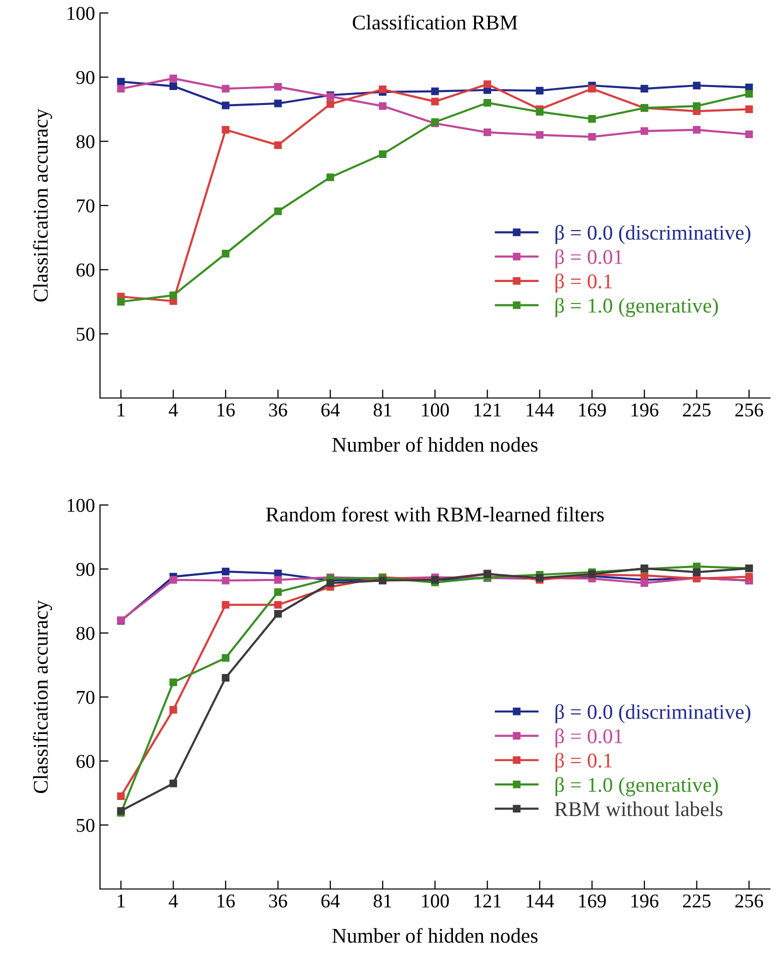  Describe the element at coordinates (435, 22) in the screenshot. I see `chart-title: Classification RBM` at that location.